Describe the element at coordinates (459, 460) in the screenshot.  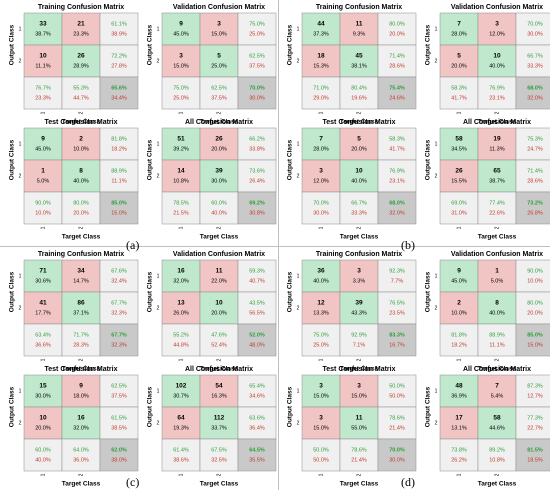
I see `col-summary-error: 26.2%` at that location.